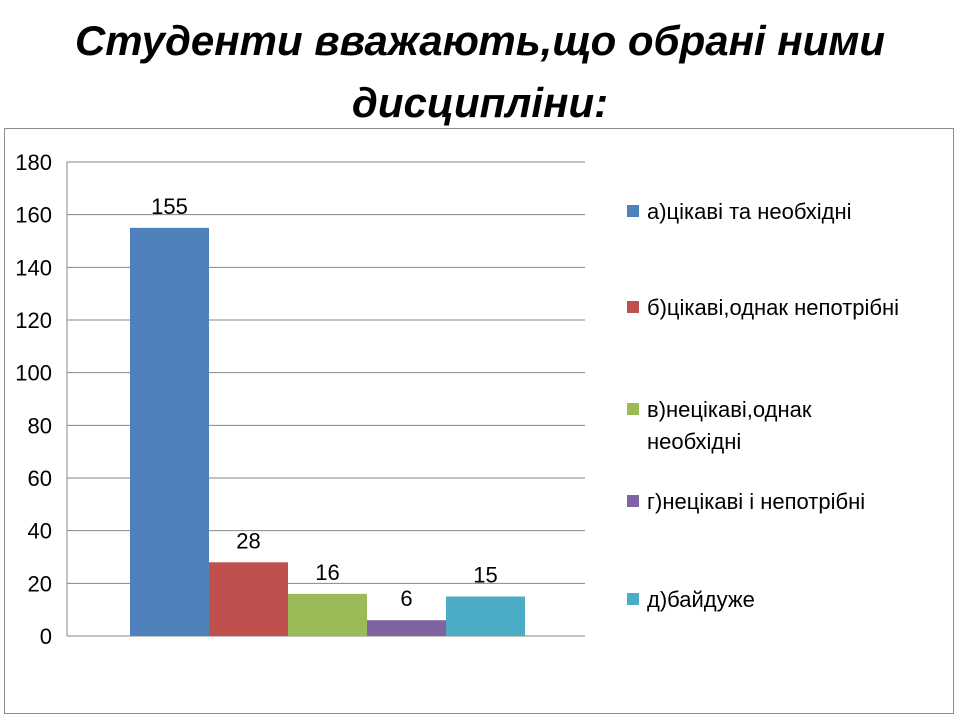  Describe the element at coordinates (33, 162) in the screenshot. I see `y-tick-label: 180` at that location.